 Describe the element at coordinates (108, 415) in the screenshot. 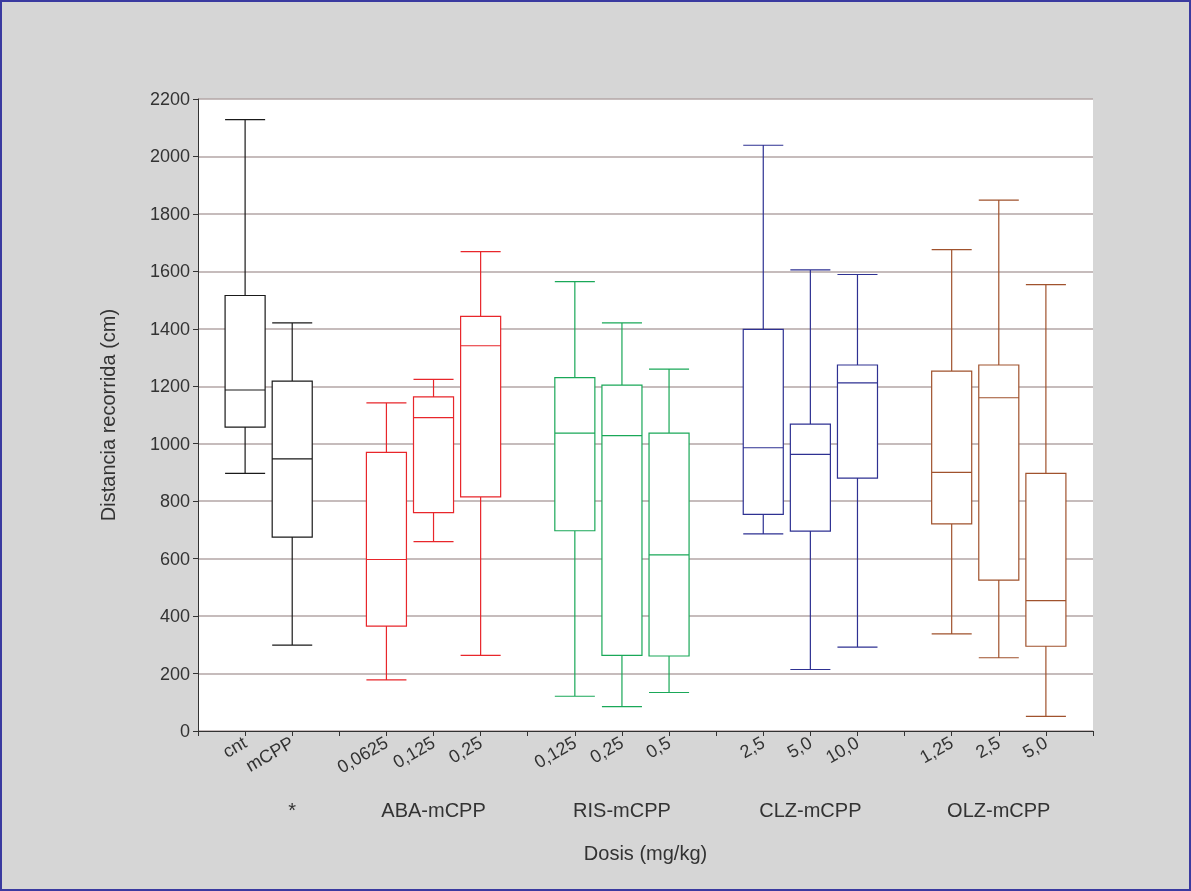

I see `y-axis-title: Distancia recorrida (cm)` at that location.